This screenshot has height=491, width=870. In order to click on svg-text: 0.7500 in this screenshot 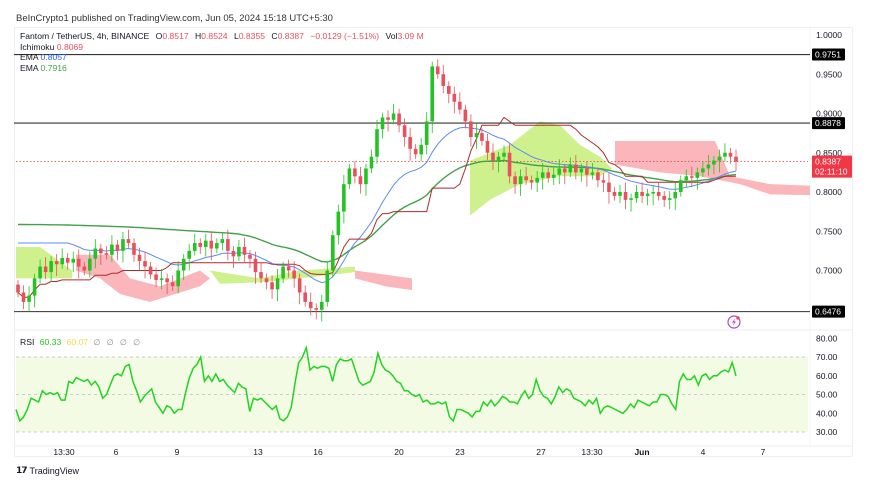, I will do `click(829, 231)`.